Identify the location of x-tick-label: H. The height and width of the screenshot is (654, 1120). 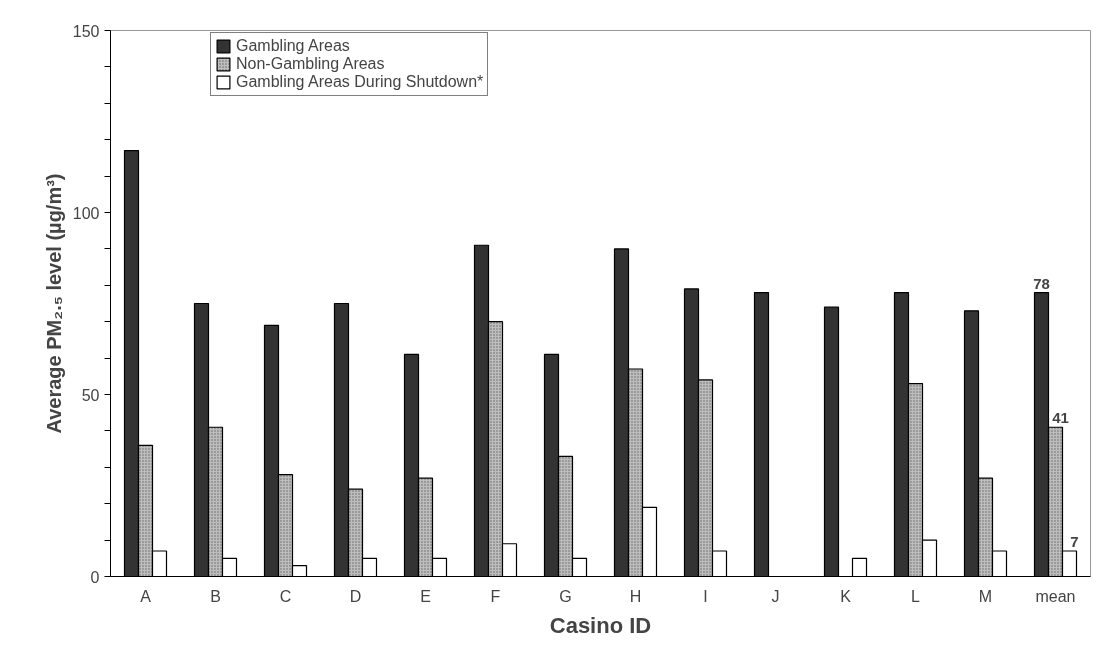
(635, 596).